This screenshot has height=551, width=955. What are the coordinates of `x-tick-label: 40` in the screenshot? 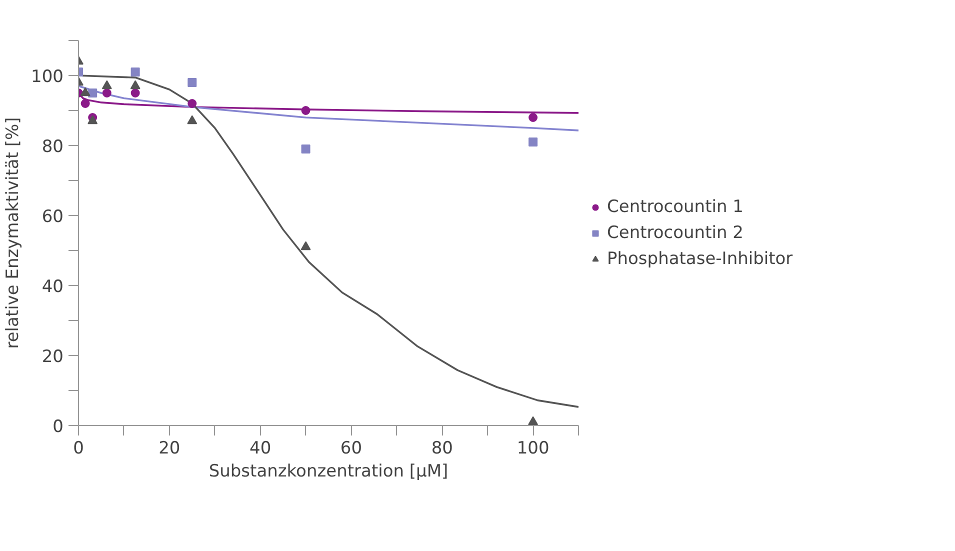 It's located at (261, 448).